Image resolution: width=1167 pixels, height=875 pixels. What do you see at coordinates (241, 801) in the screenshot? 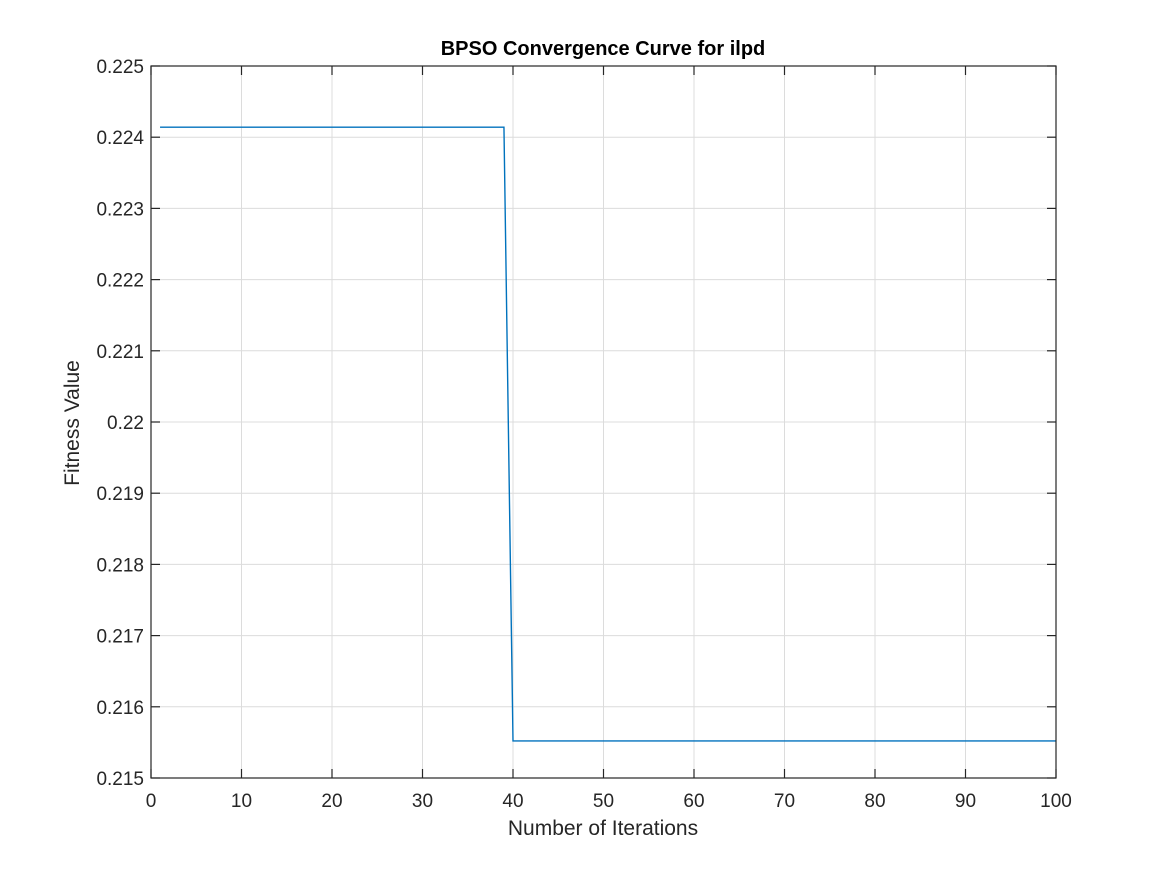
I see `x-tick-label: 10` at bounding box center [241, 801].